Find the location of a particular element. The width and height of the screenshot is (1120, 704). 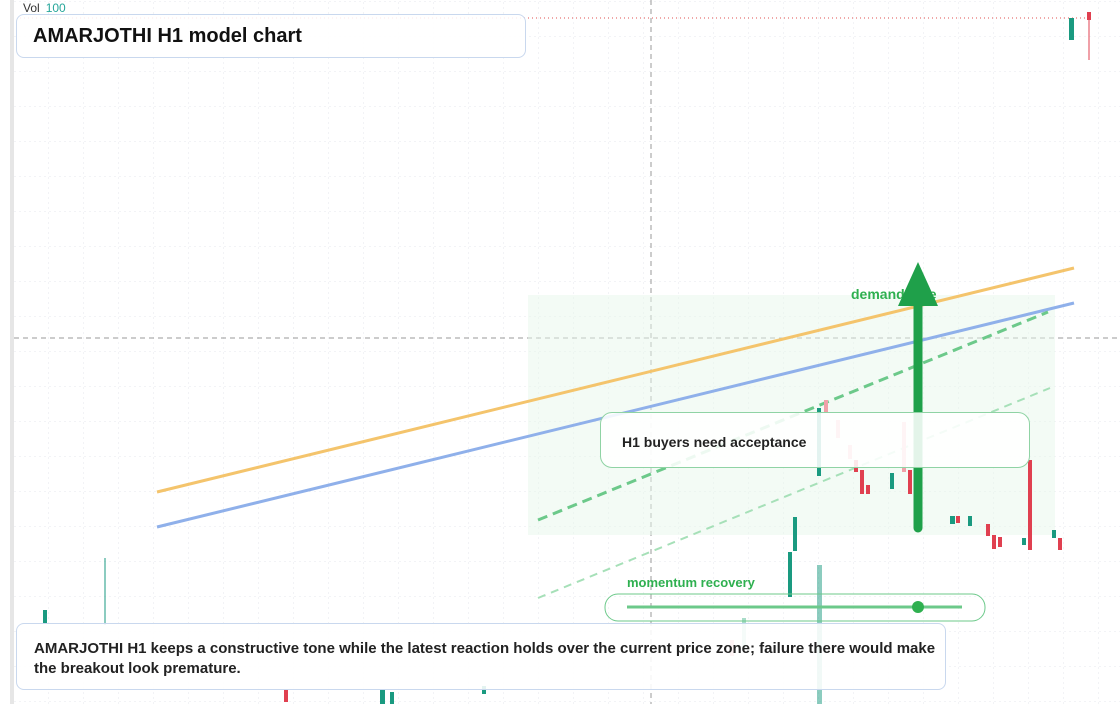

left-scale is located at coordinates (12, 352).